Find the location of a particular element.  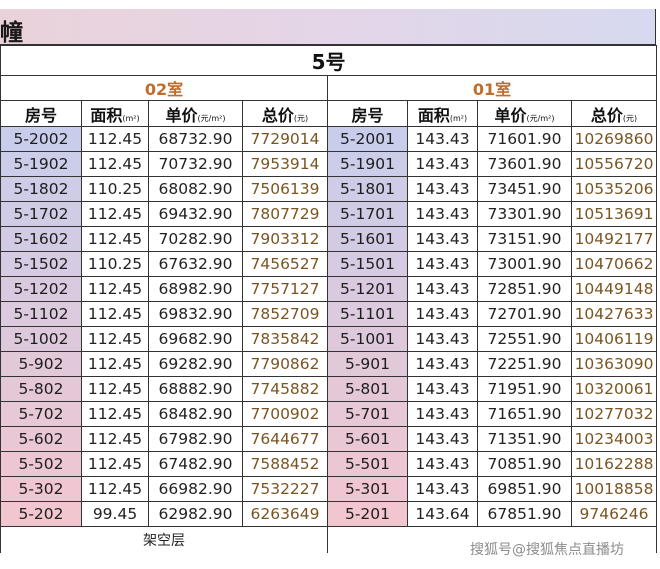

unit-price-cell: 68732.90 is located at coordinates (195, 139).